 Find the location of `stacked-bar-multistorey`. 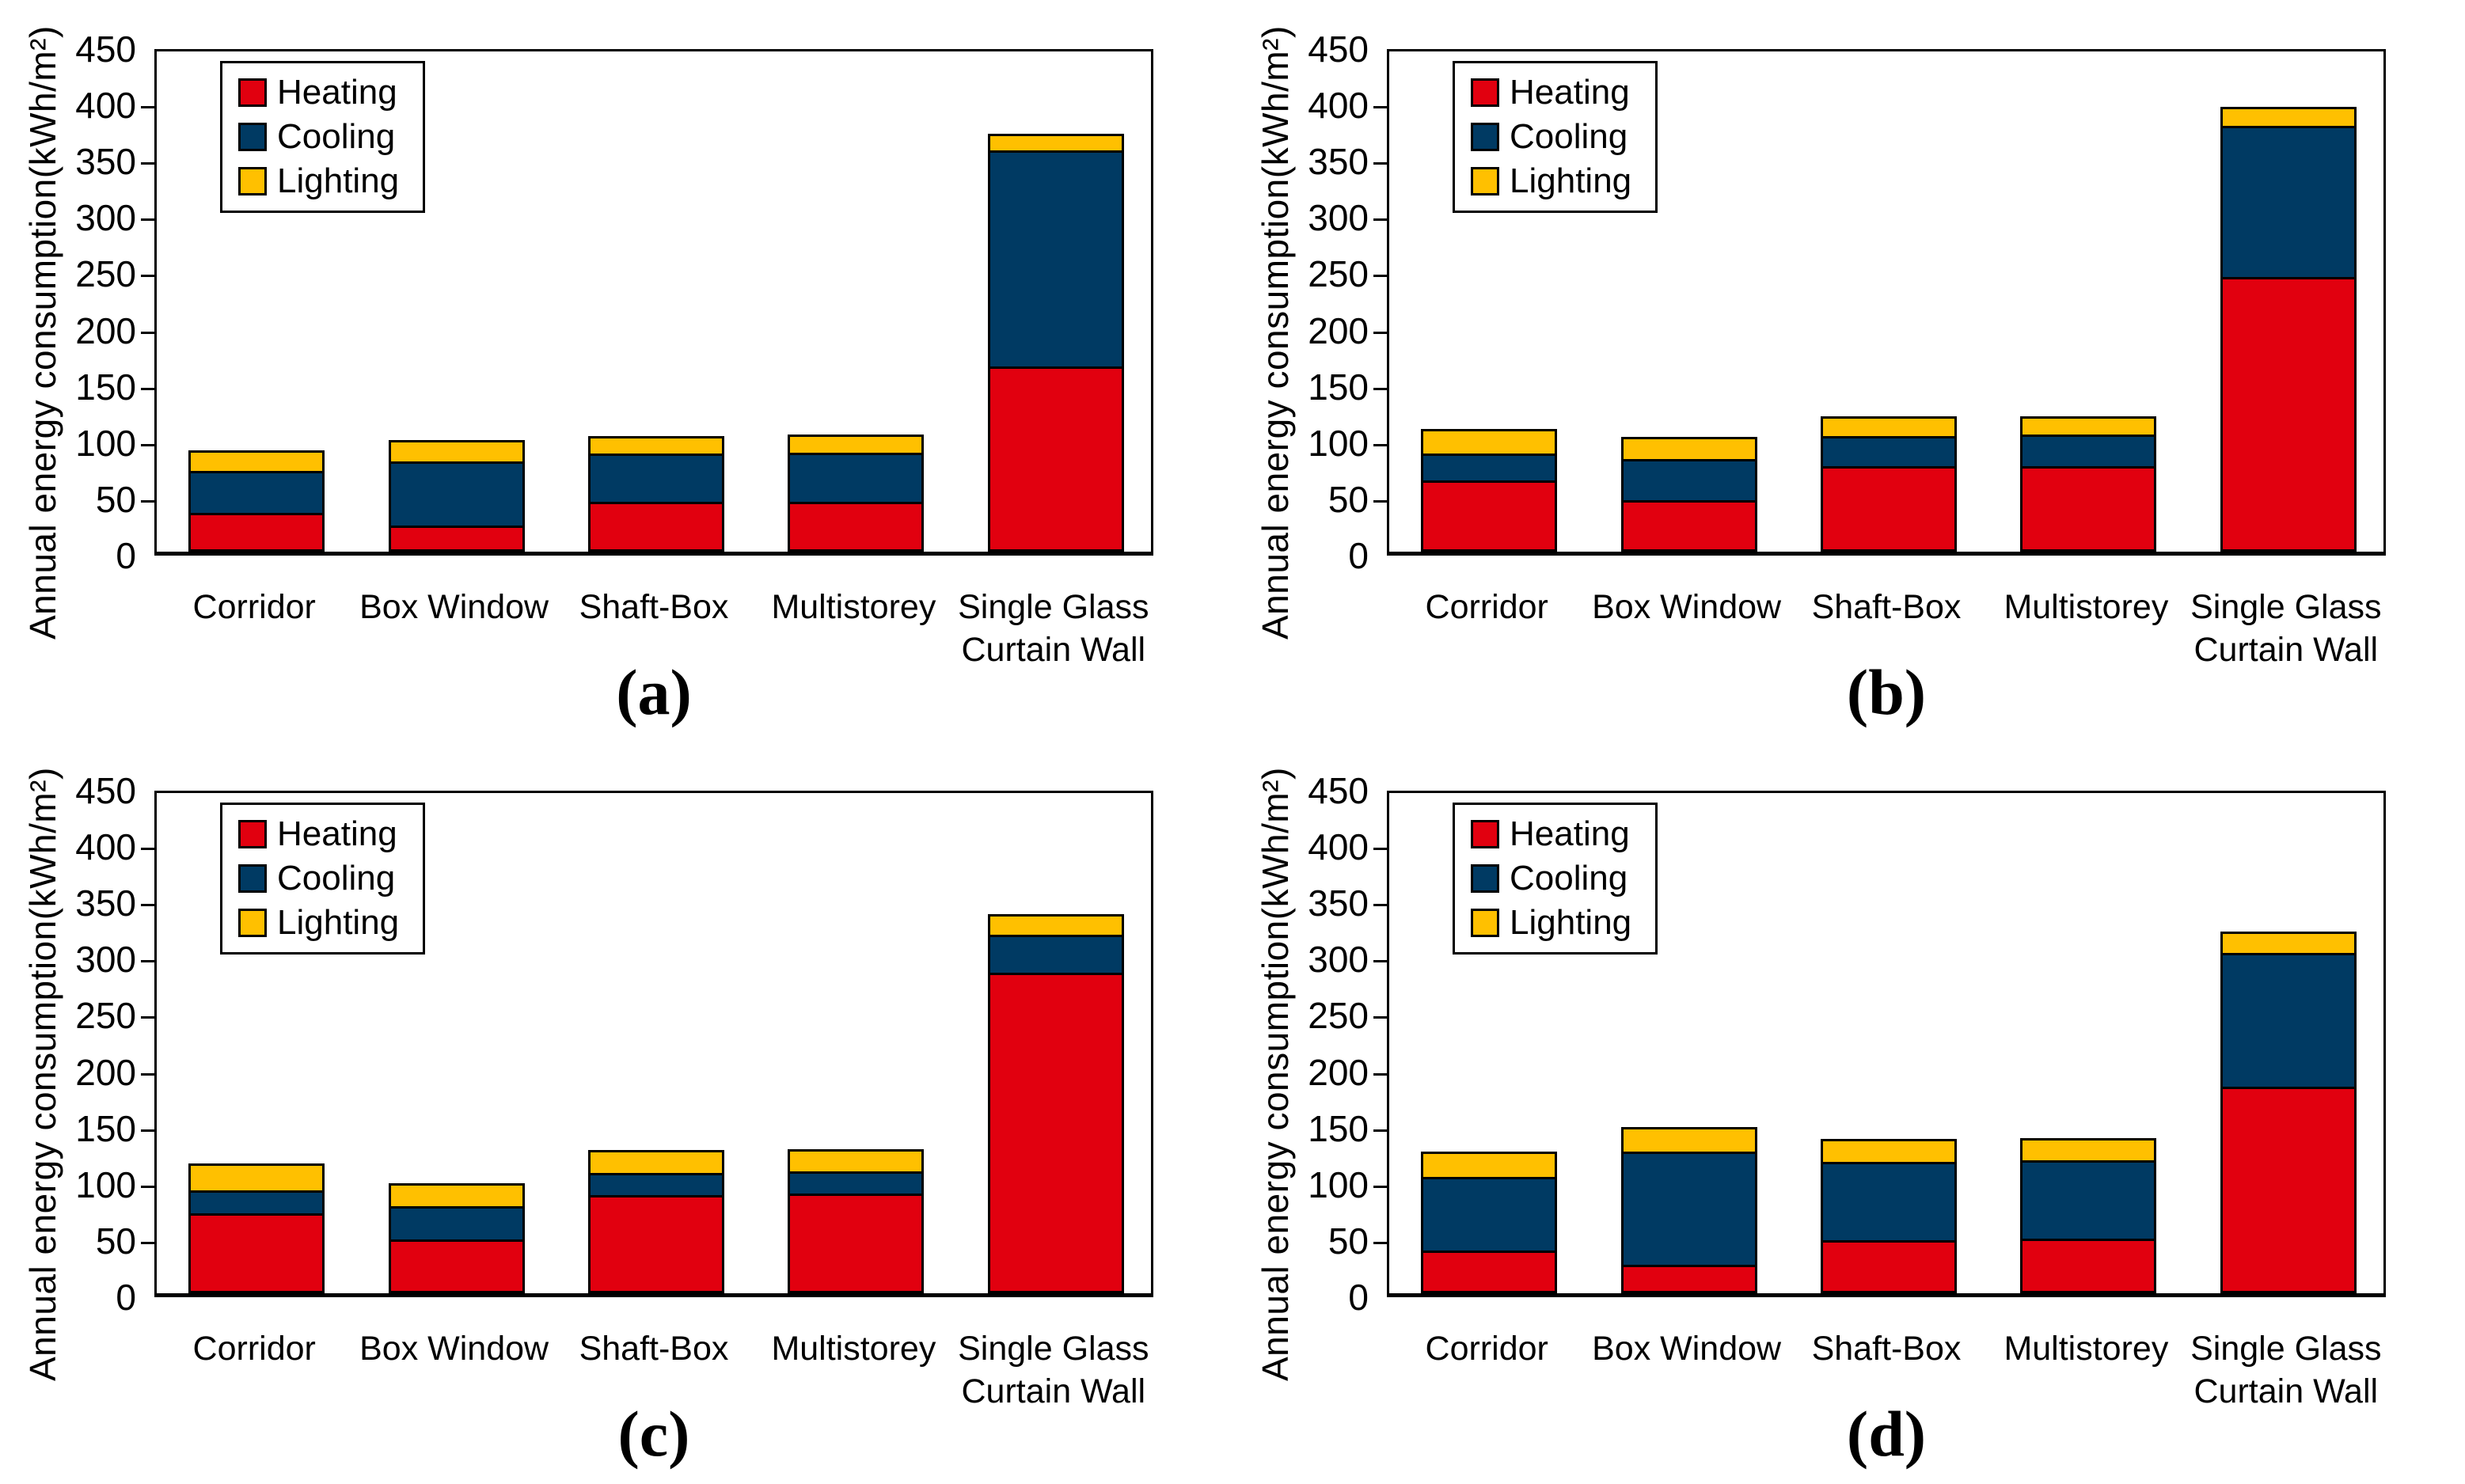

stacked-bar-multistorey is located at coordinates (2088, 484).